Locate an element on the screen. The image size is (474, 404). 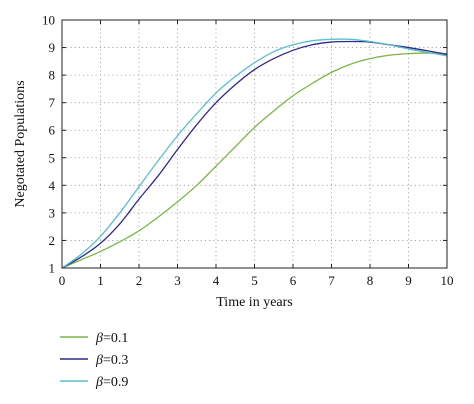
y-tick-label: 4 is located at coordinates (52, 185).